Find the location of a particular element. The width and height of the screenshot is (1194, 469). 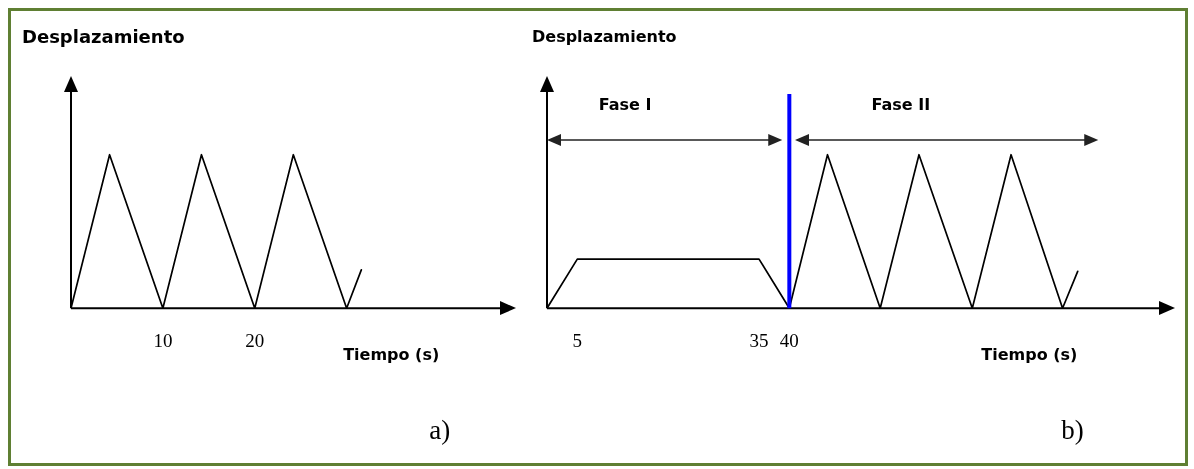

x-tick-label: 40 is located at coordinates (789, 340).